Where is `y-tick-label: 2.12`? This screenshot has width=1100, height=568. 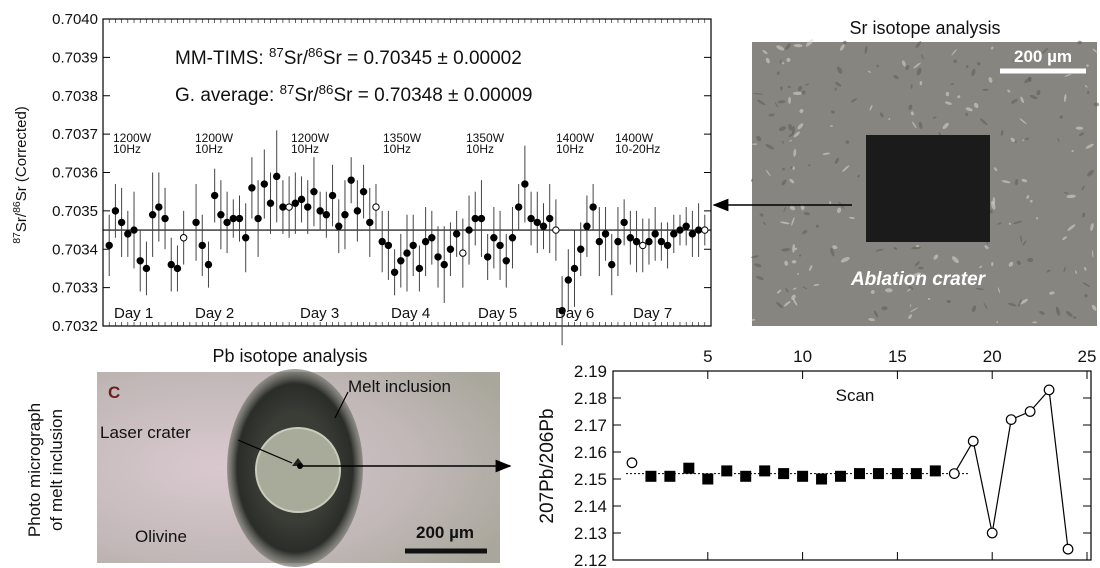 y-tick-label: 2.12 is located at coordinates (590, 559).